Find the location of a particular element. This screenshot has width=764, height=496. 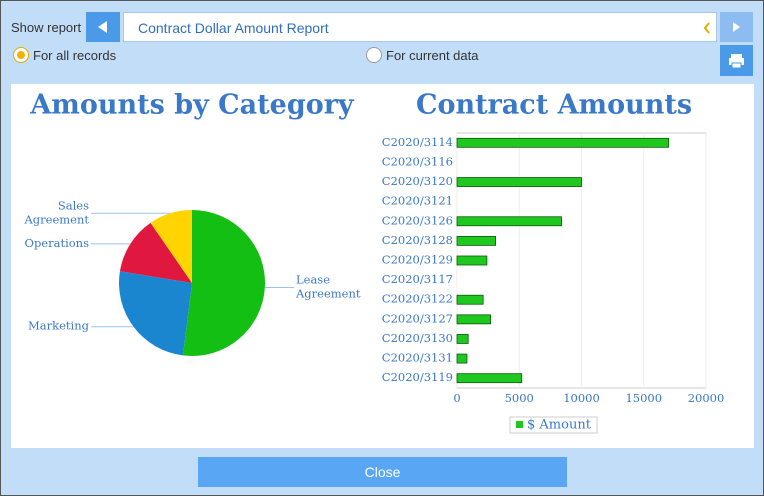

radio-label: For all records is located at coordinates (75, 55).